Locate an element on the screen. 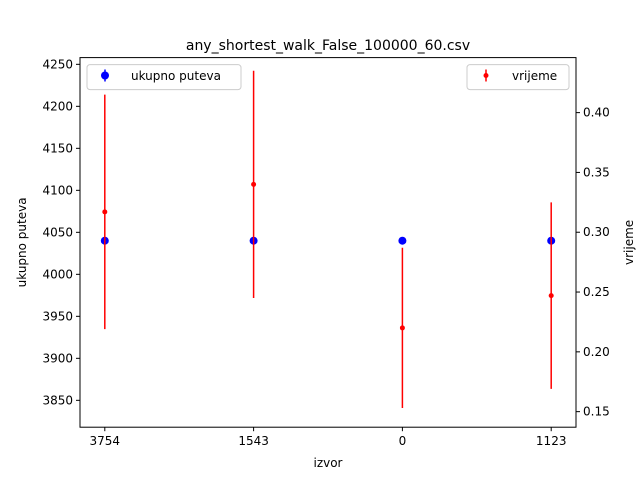 This screenshot has height=480, width=640. y-right-tick-label: 0.25 is located at coordinates (596, 292).